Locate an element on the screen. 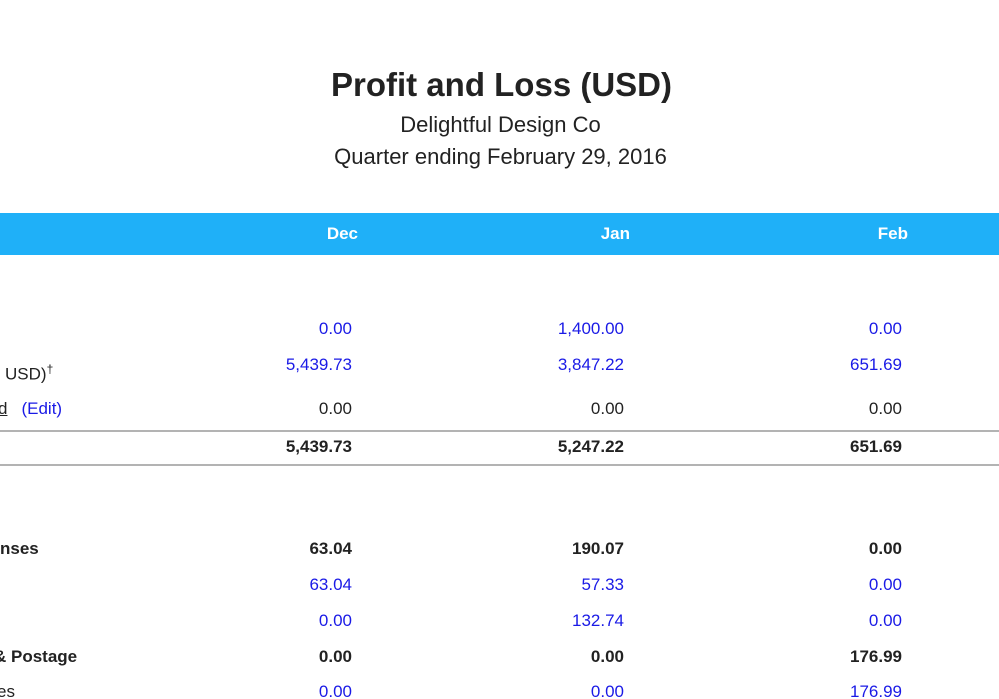 The width and height of the screenshot is (999, 699). expense-group-row: & Postage 0.00 0.00 176.99 is located at coordinates (499, 659).